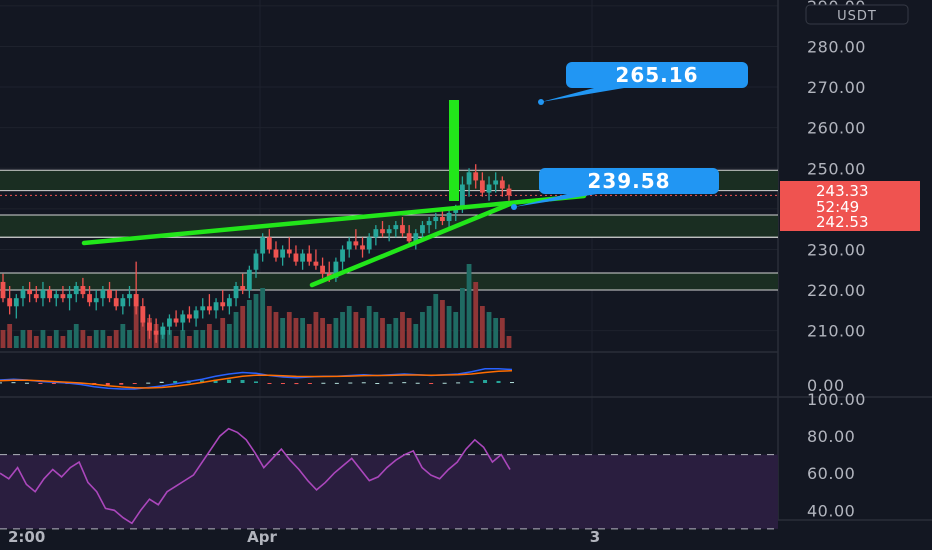 The image size is (932, 550). I want to click on entry-callout: 239.58, so click(615, 189).